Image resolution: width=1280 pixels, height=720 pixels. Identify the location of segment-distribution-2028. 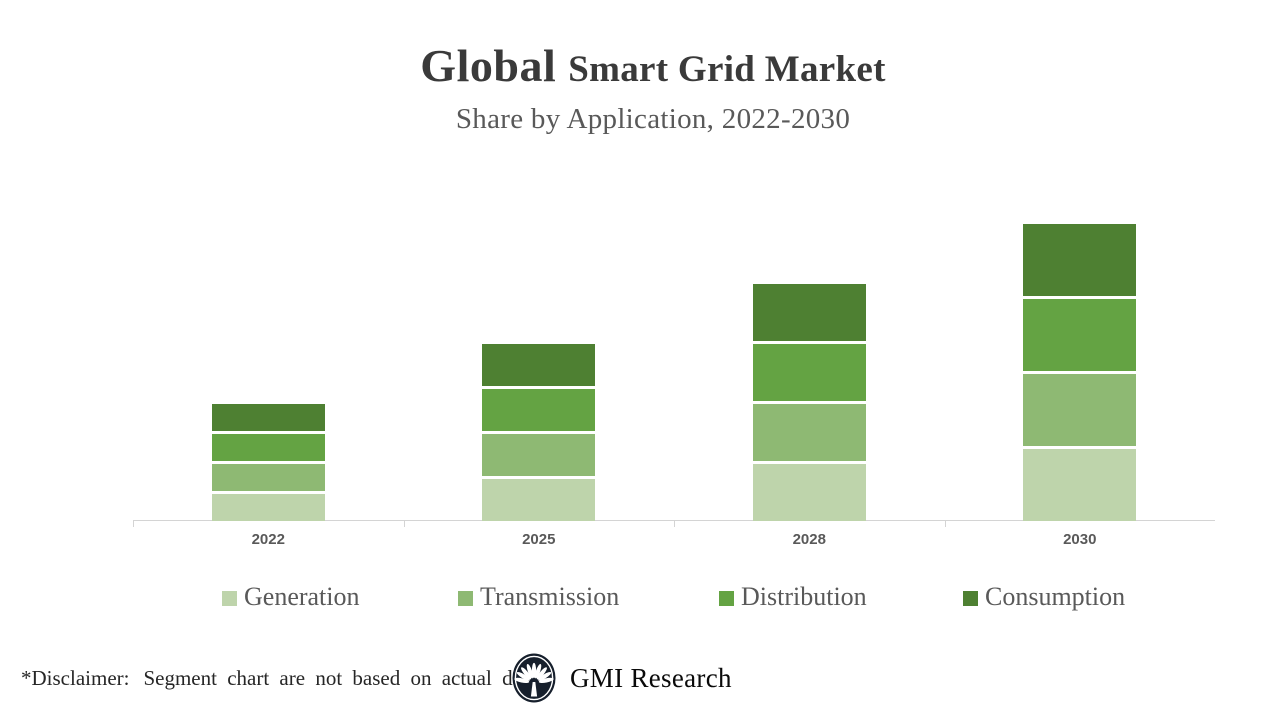
(809, 372).